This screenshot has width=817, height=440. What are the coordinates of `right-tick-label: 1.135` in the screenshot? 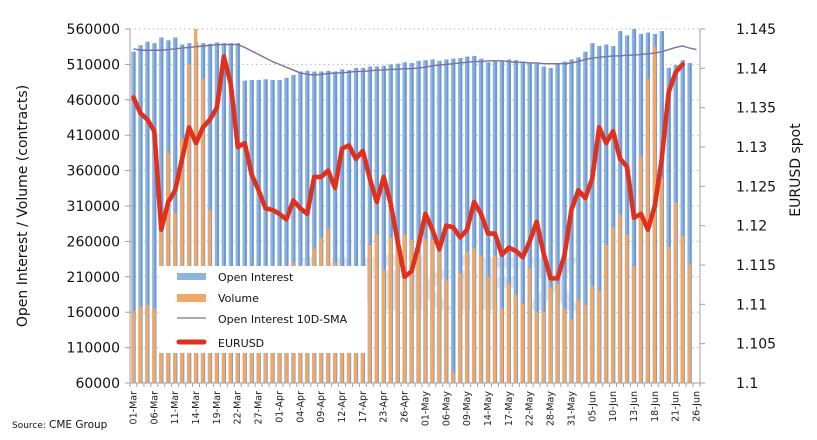 It's located at (756, 109).